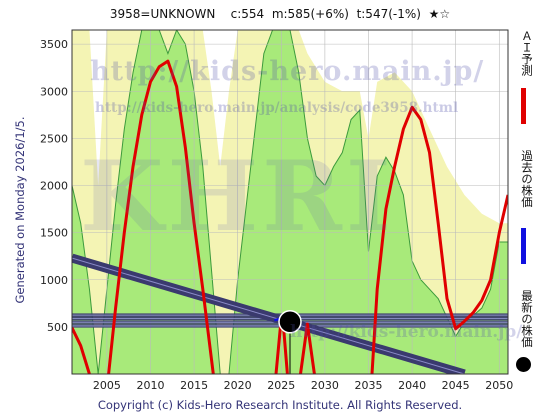 The width and height of the screenshot is (560, 420). Describe the element at coordinates (20, 210) in the screenshot. I see `generated-date-label: Generated on Monday 2026/1/5.` at that location.